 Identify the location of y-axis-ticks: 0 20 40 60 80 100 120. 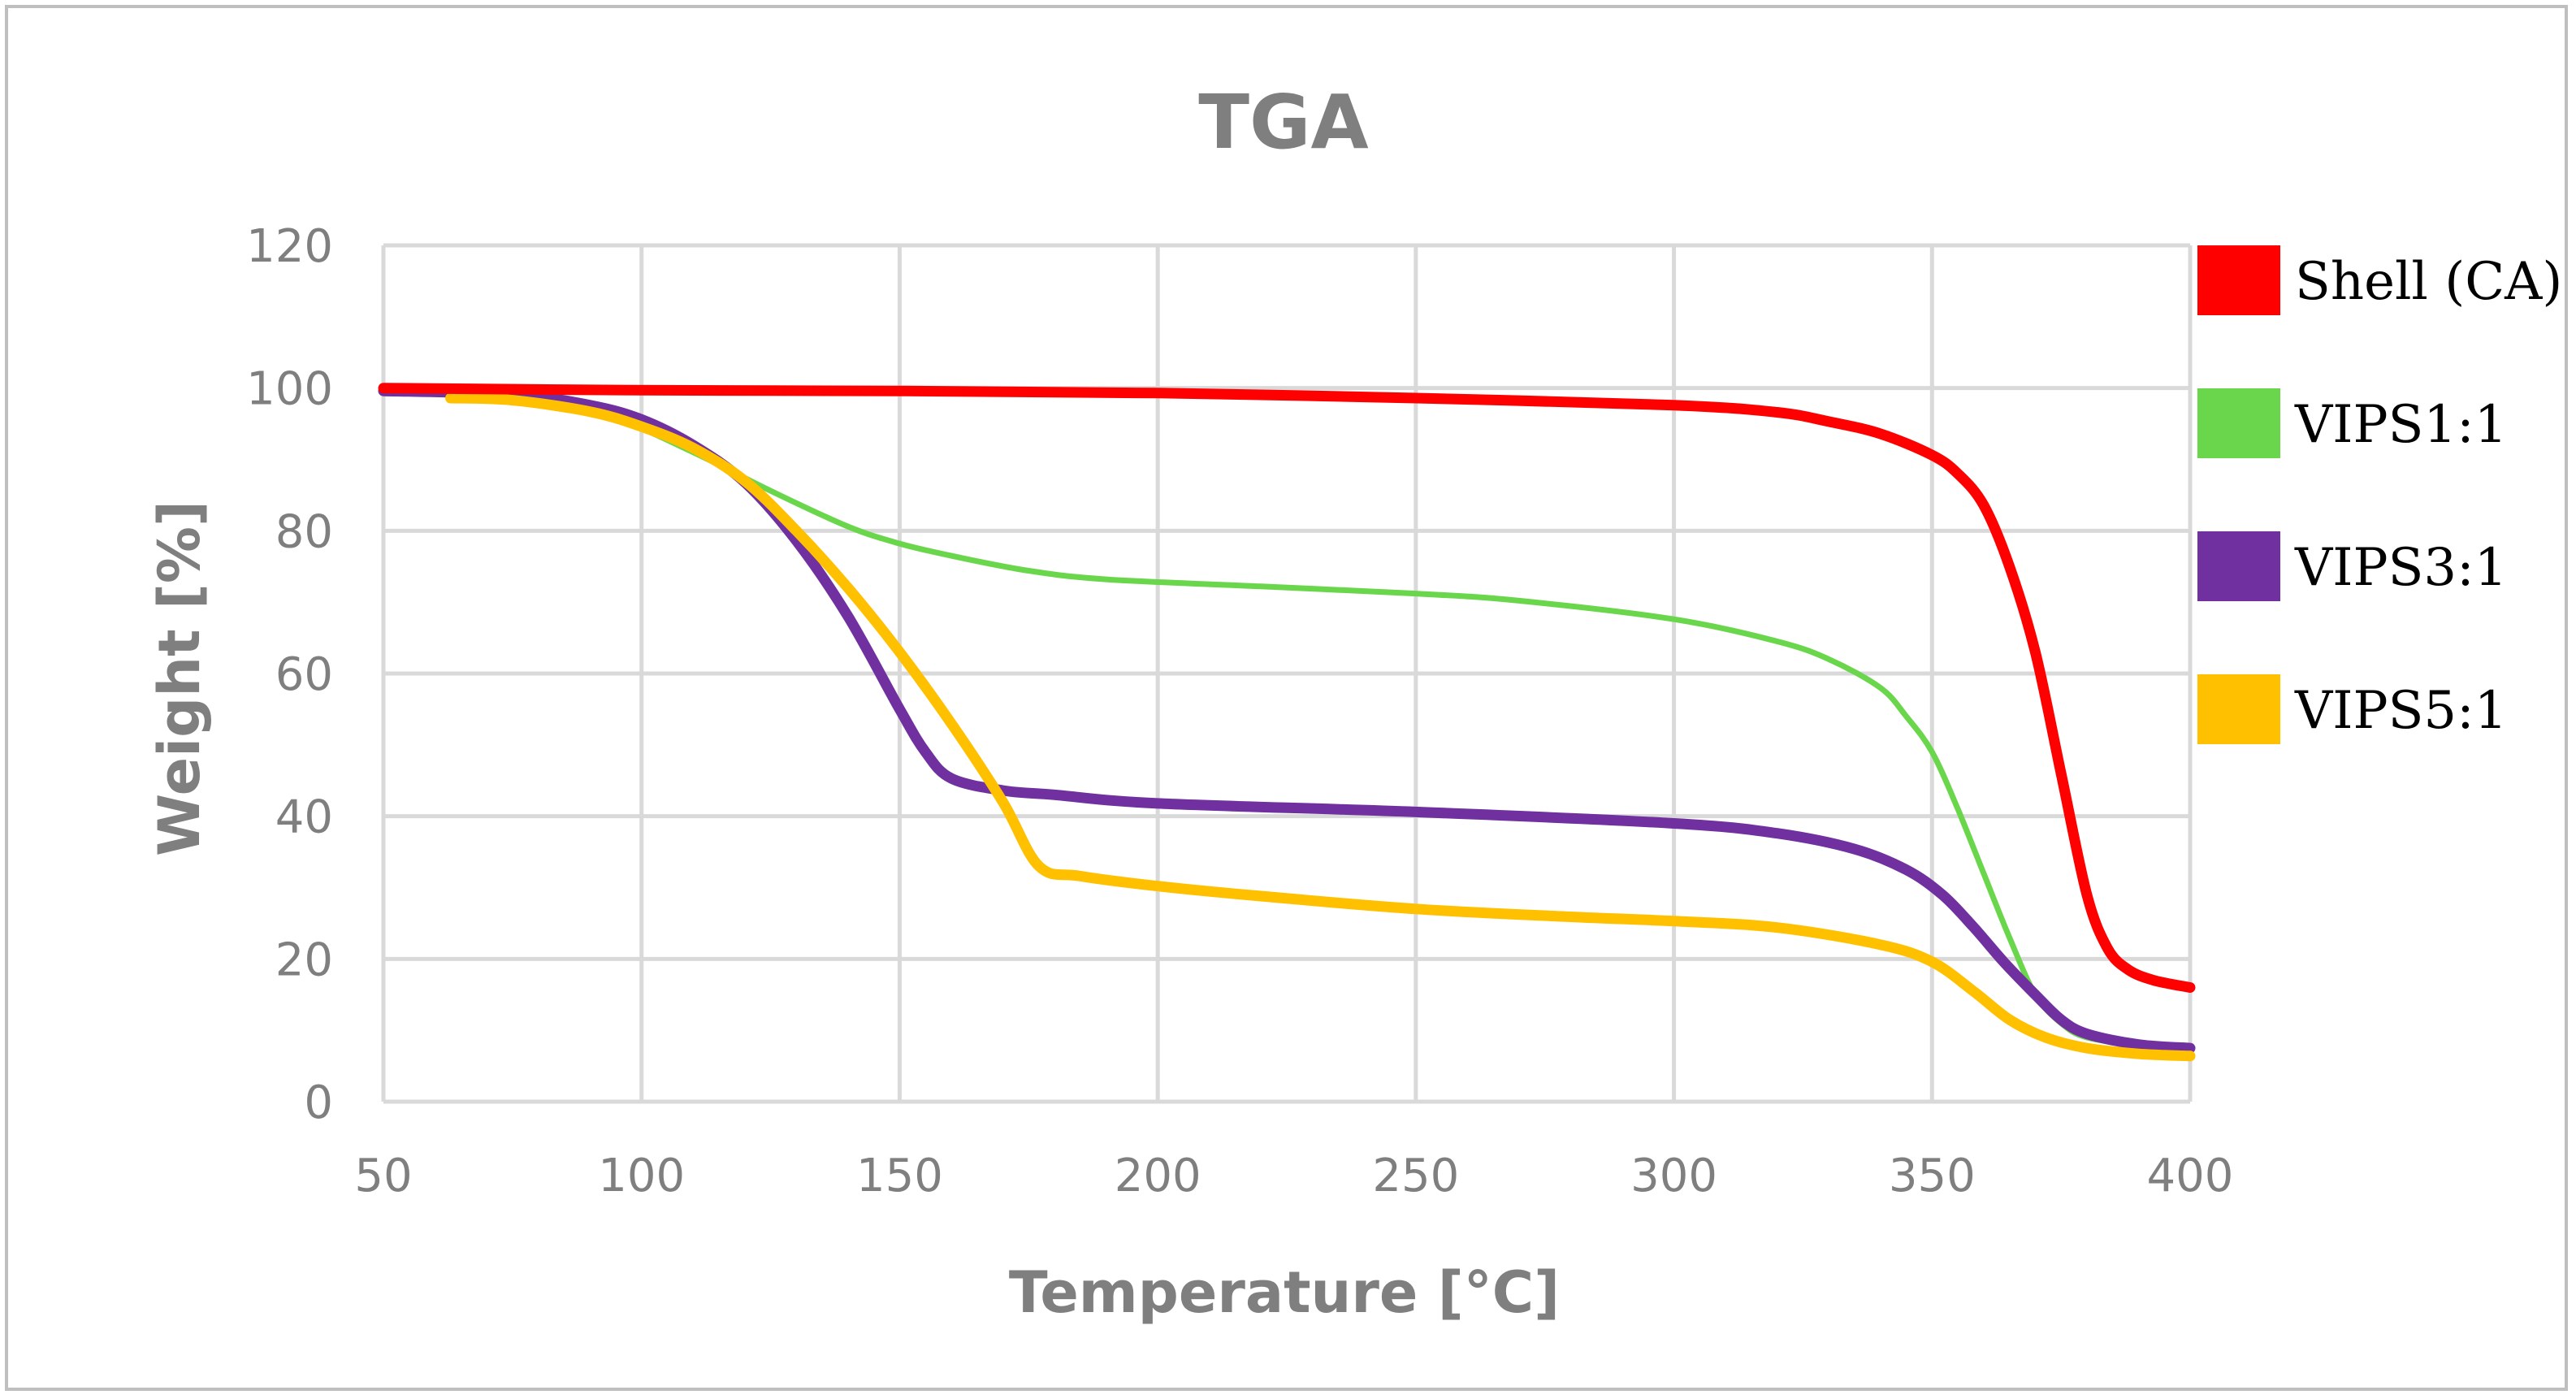
(289, 674).